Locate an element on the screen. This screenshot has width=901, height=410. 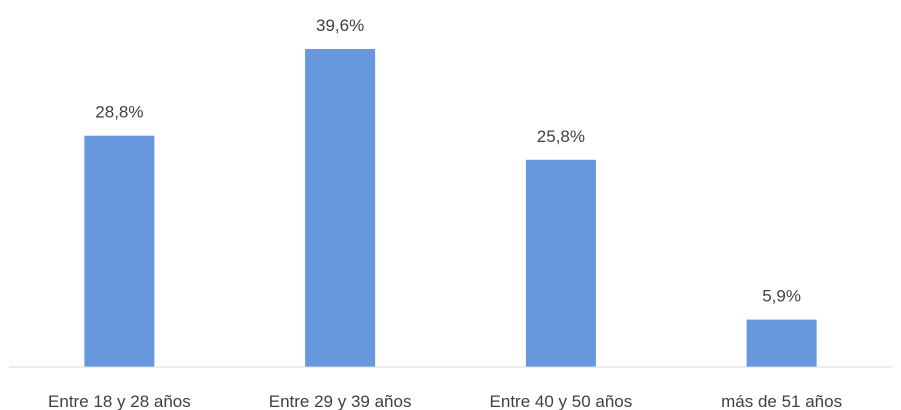
value-label-2: 39,6% is located at coordinates (340, 25).